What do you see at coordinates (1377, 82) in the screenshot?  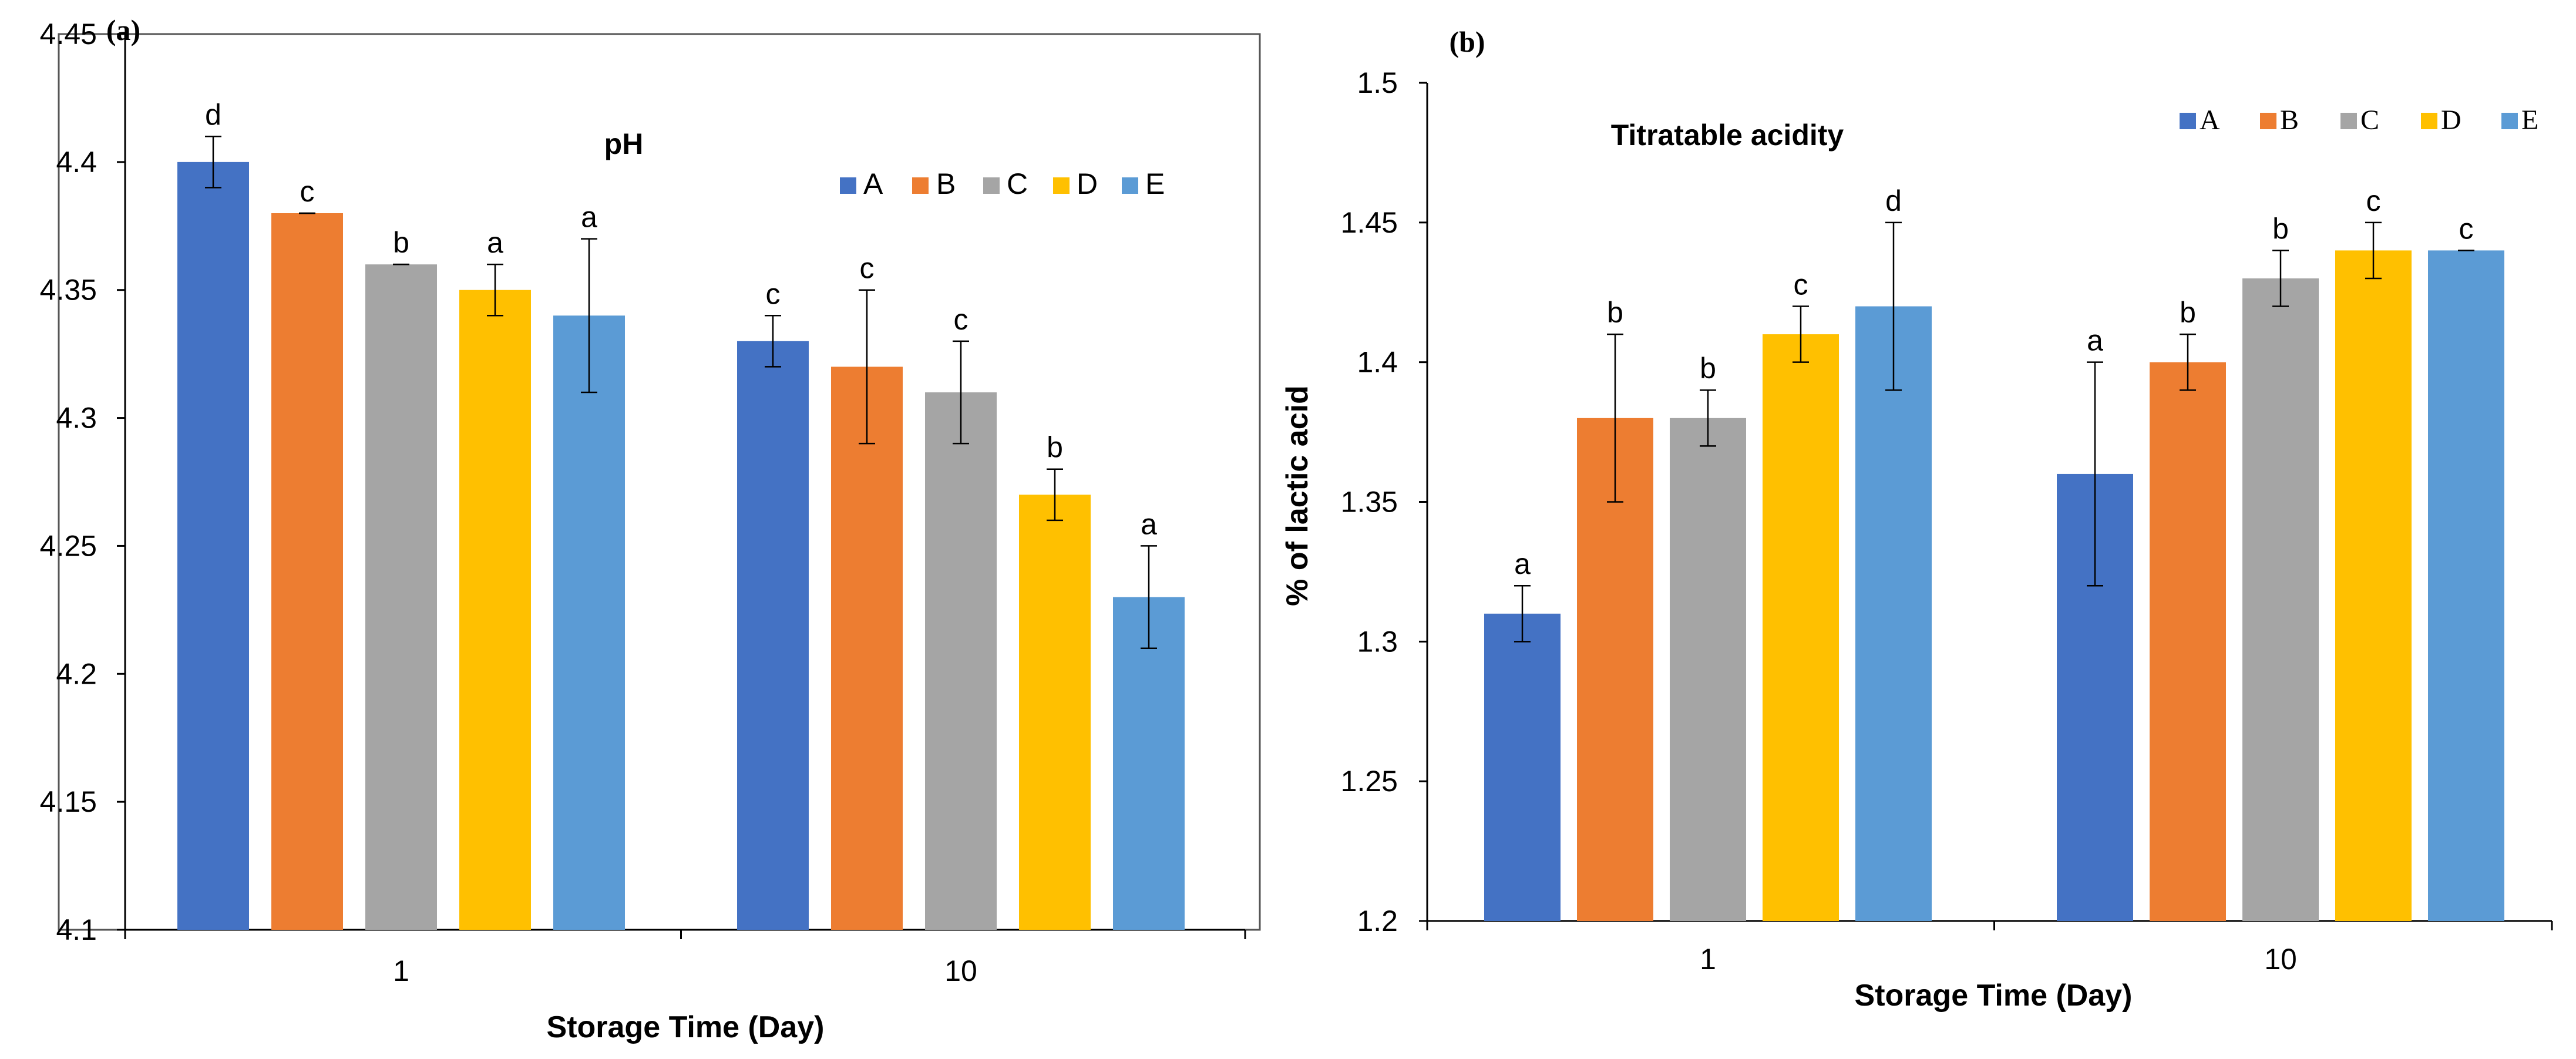 I see `y-tick-label: 1.5` at bounding box center [1377, 82].